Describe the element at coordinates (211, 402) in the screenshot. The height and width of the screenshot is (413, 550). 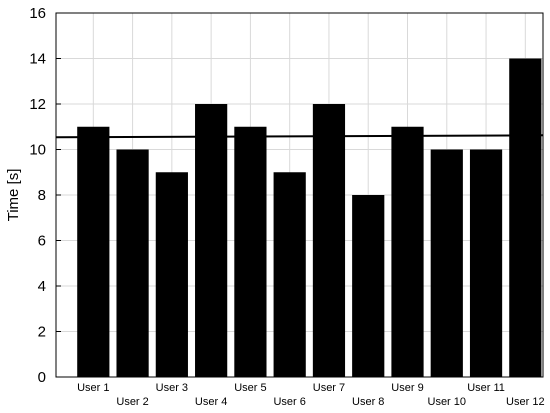
I see `x-tick-label: User 4` at that location.